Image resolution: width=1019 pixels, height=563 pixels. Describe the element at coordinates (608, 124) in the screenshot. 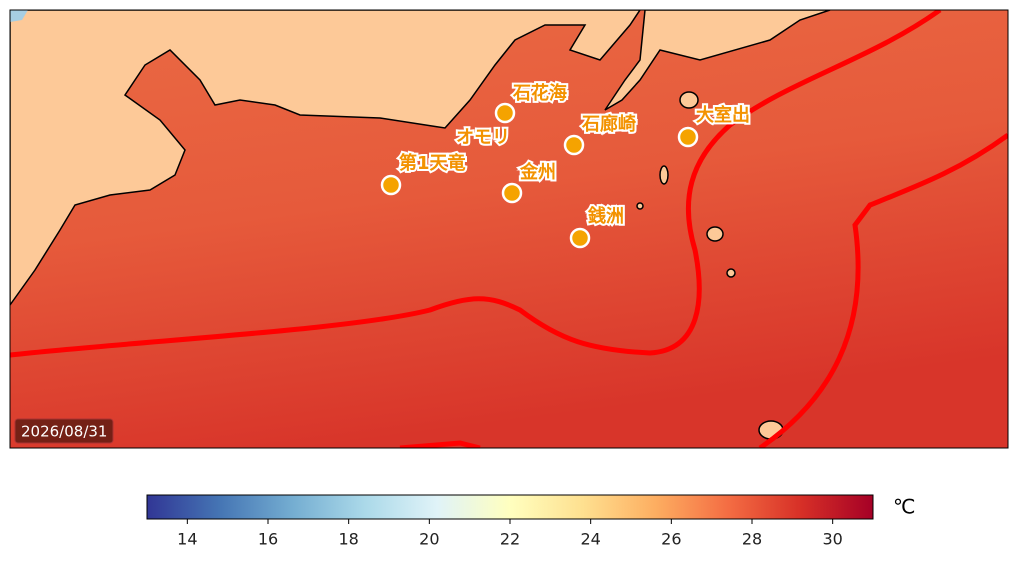

I see `station-label: 石廊崎` at that location.